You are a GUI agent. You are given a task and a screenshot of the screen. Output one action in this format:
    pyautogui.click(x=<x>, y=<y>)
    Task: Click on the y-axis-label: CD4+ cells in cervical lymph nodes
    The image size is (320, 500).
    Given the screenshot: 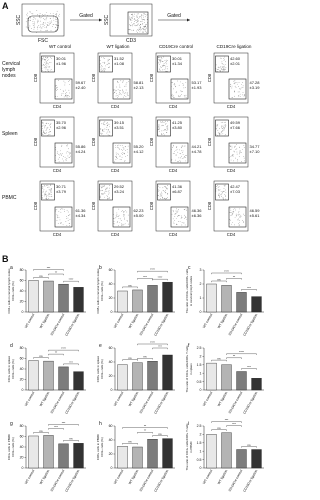 What is the action you would take?
    pyautogui.click(x=9, y=290)
    